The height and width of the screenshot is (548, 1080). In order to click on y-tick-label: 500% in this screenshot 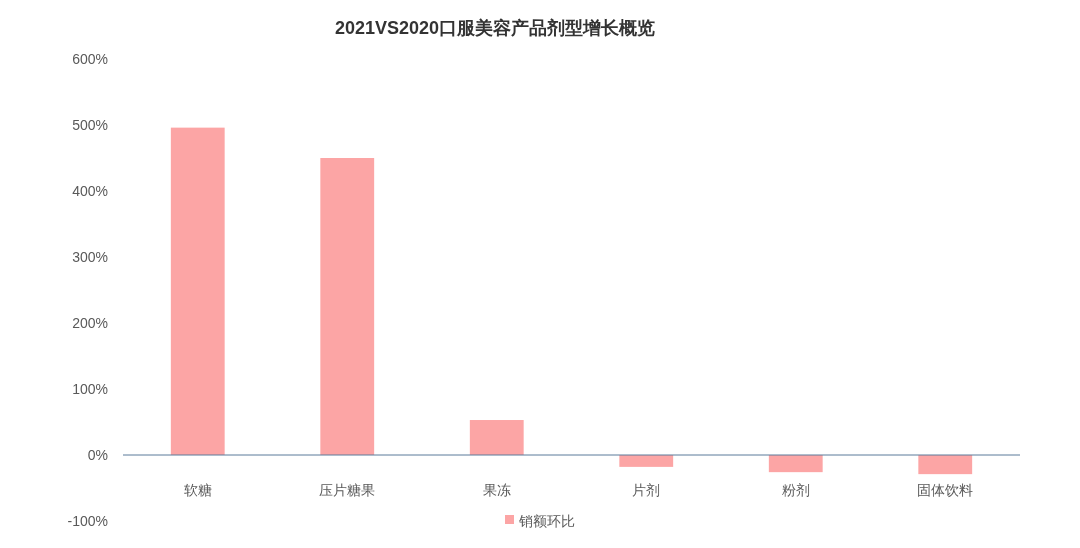, I will do `click(90, 124)`.